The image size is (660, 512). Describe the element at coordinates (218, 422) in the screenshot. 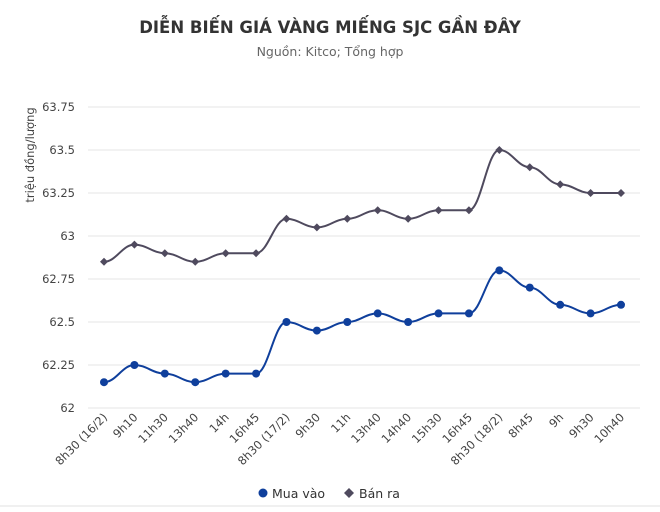

I see `x-tick-label: 14h` at that location.